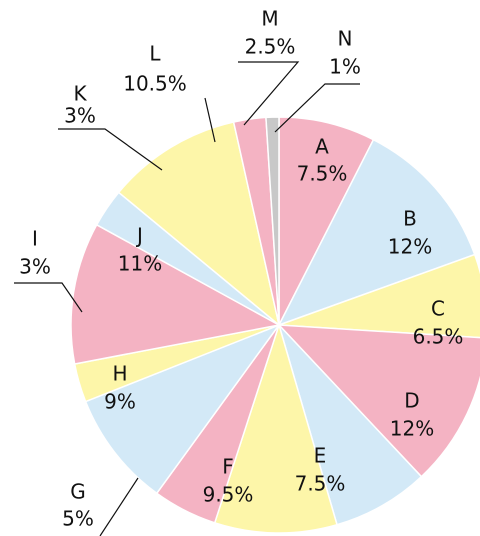  What do you see at coordinates (119, 374) in the screenshot?
I see `slice-label: H` at bounding box center [119, 374].